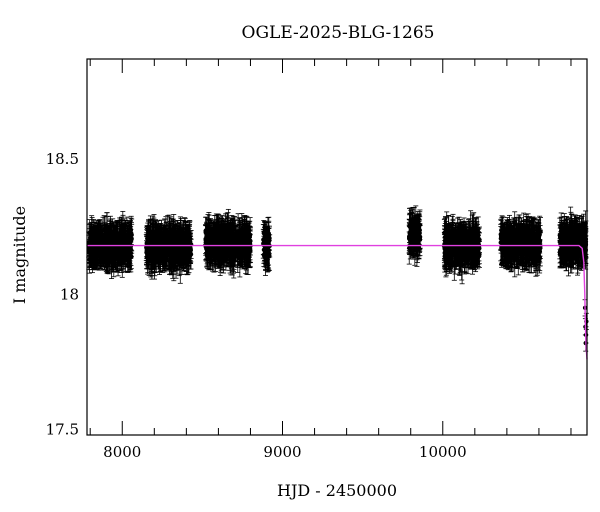 The height and width of the screenshot is (512, 600). What do you see at coordinates (337, 490) in the screenshot?
I see `x-axis-label: HJD - 2450000` at bounding box center [337, 490].